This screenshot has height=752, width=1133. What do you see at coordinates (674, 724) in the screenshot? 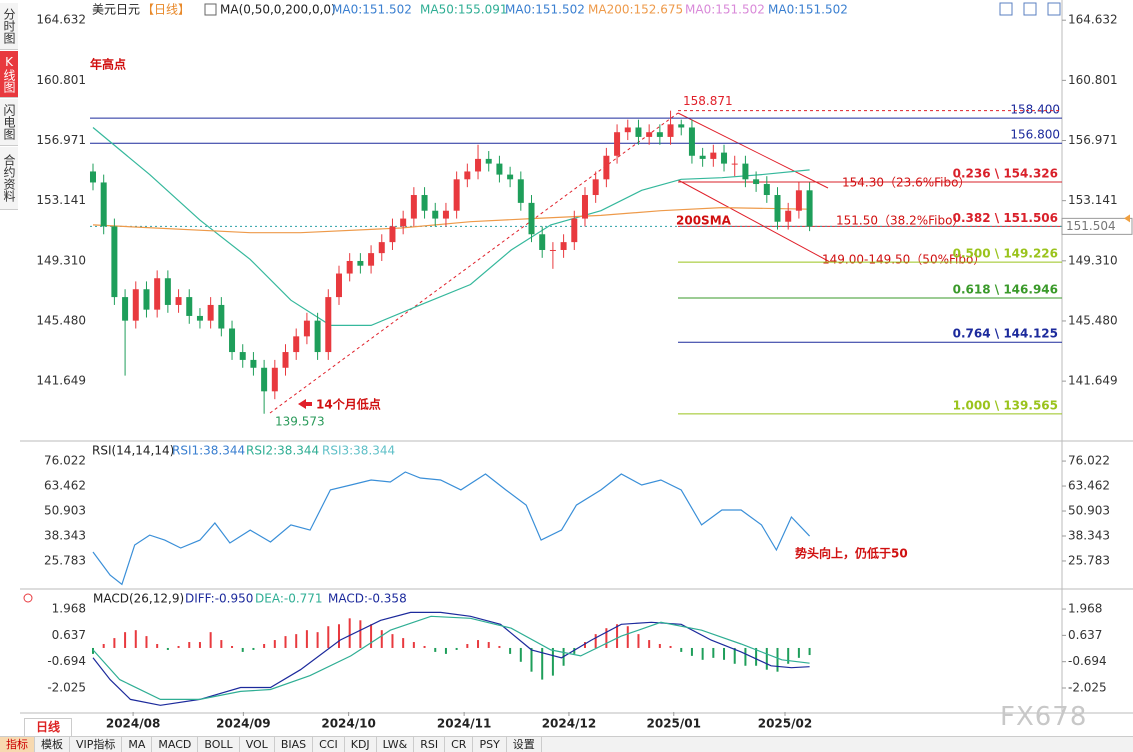
I see `x-tick-label: 2025/01` at bounding box center [674, 724].